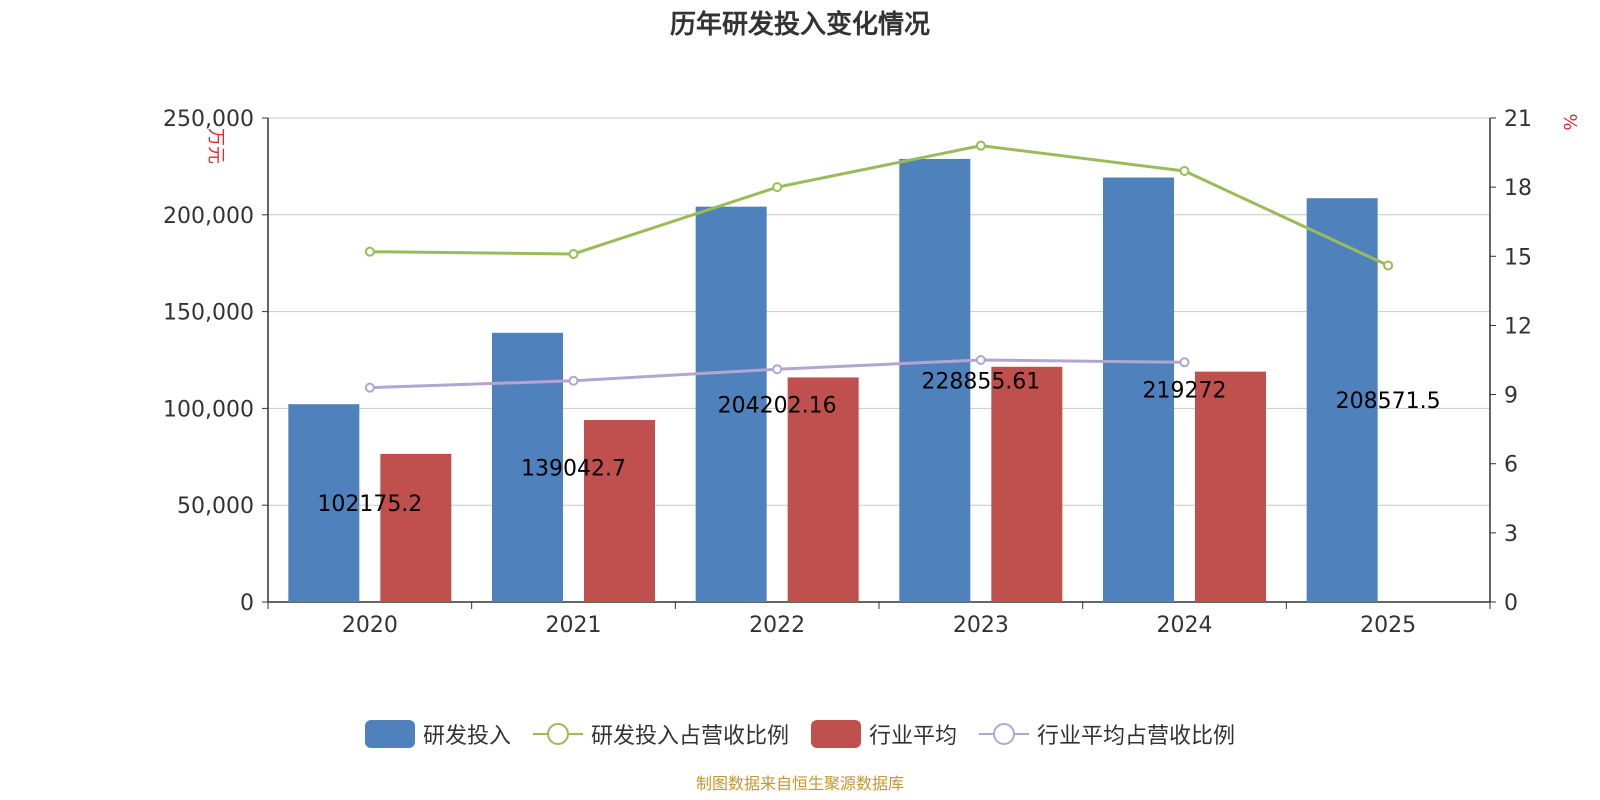 This screenshot has width=1600, height=800. What do you see at coordinates (215, 506) in the screenshot?
I see `left-tick-label: 50,000` at bounding box center [215, 506].